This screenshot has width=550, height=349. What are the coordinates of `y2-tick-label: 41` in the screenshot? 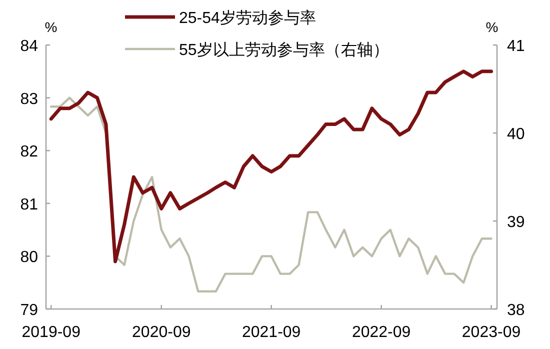 It's located at (516, 46).